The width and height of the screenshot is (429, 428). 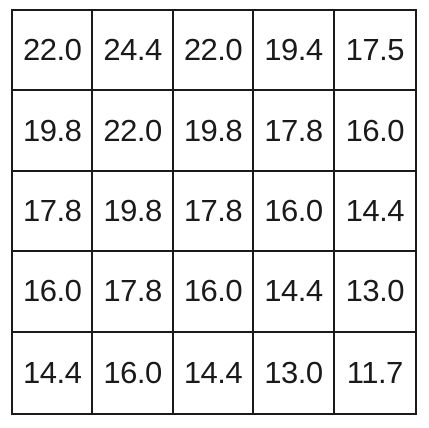 I want to click on grid-cell-r3-c3: 14.4, so click(x=294, y=292).